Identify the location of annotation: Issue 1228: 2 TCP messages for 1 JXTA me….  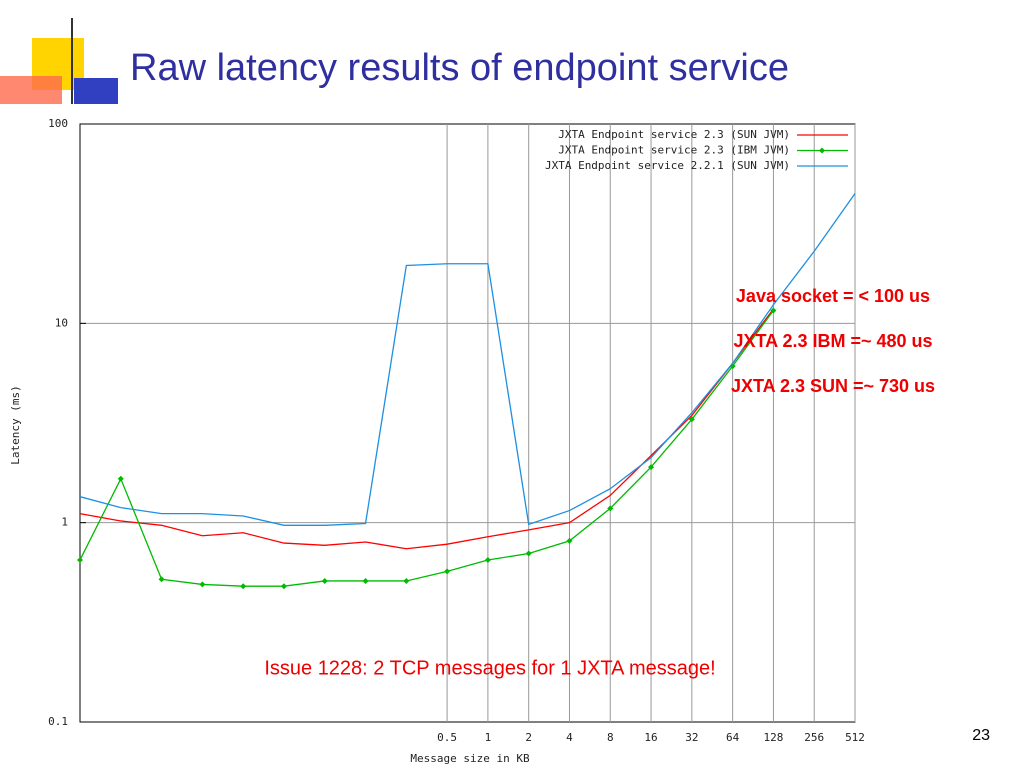
(489, 668).